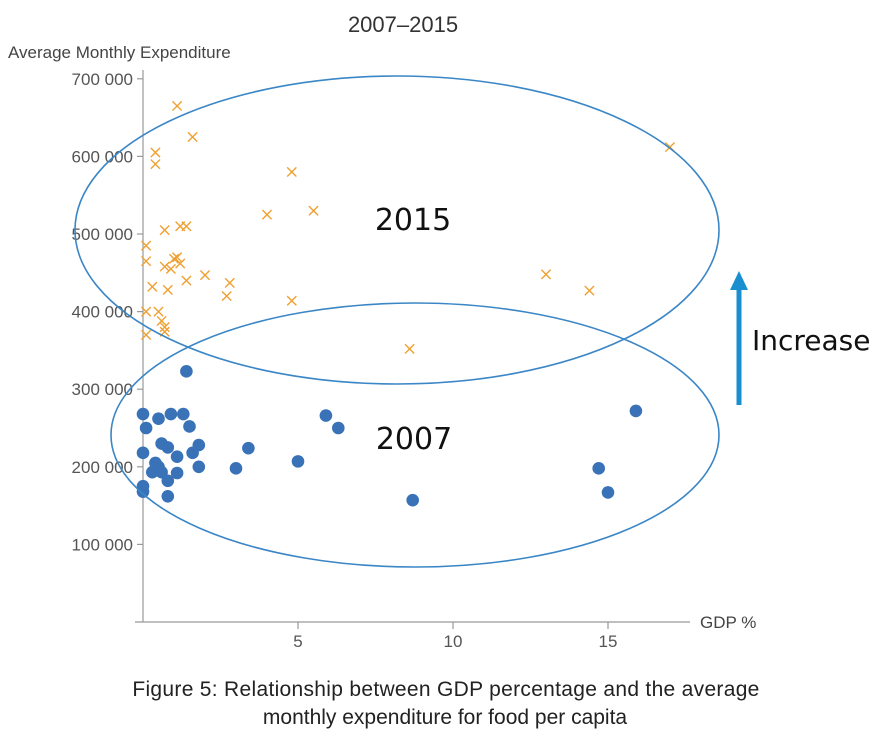  Describe the element at coordinates (102, 156) in the screenshot. I see `y-tick-label: 600 000` at that location.